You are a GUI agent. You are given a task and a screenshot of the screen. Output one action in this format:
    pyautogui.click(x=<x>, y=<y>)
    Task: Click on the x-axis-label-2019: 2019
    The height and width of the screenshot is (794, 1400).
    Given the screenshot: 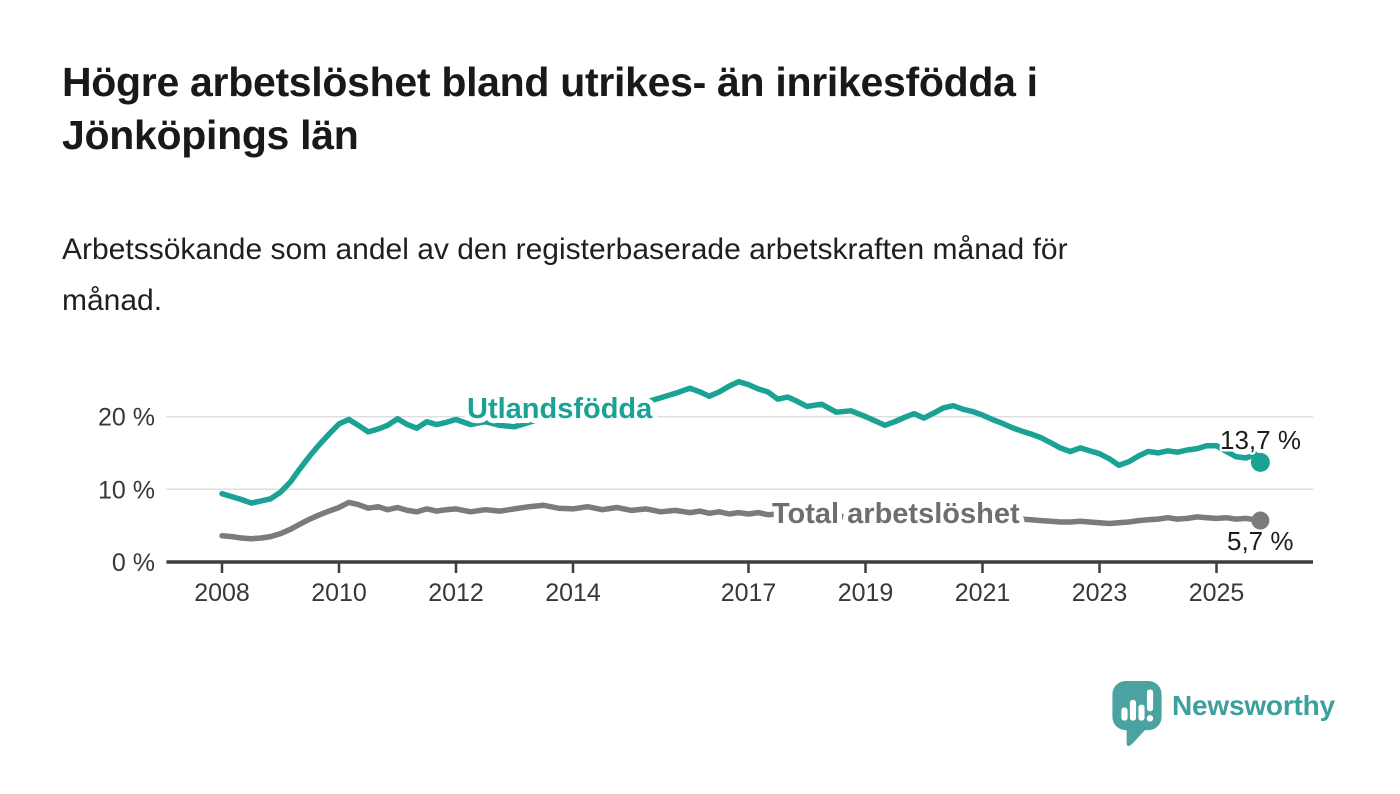 What is the action you would take?
    pyautogui.click(x=866, y=593)
    